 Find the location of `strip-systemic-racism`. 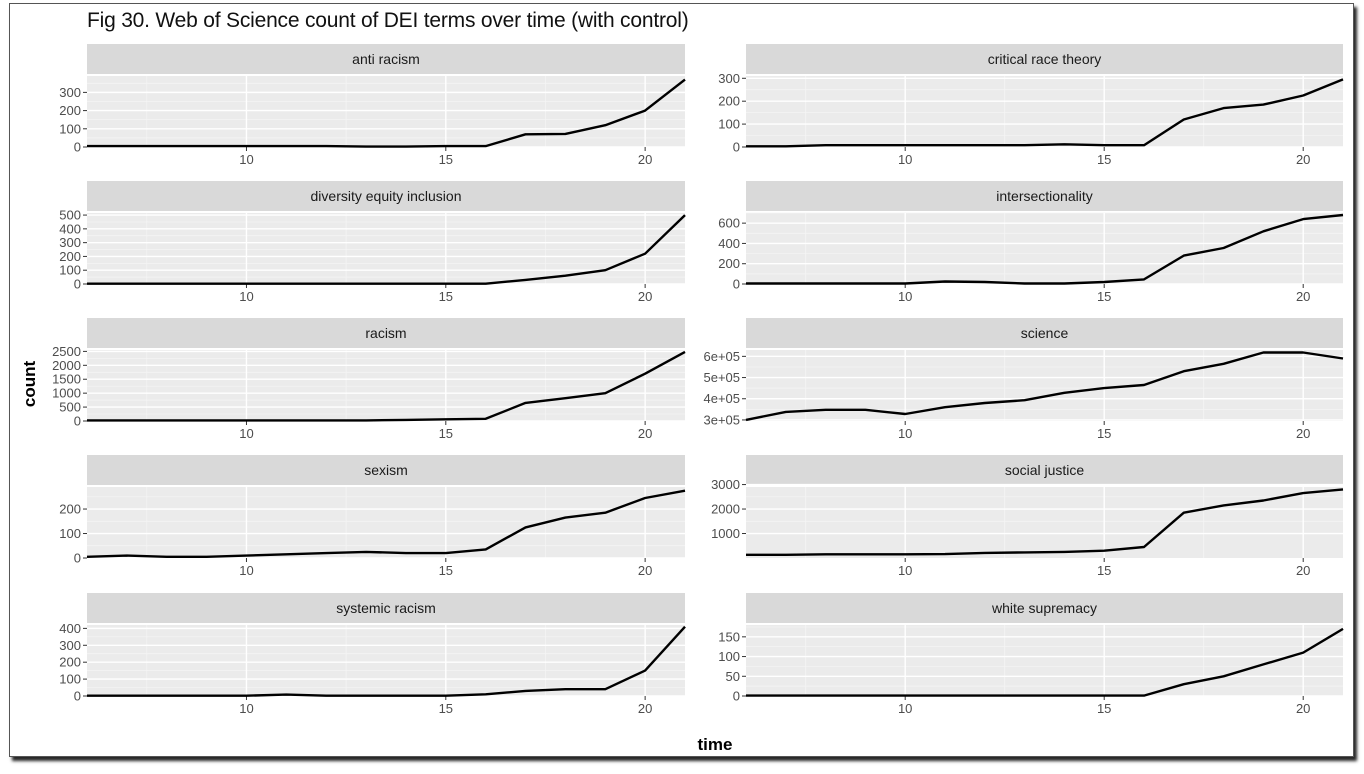

strip-systemic-racism is located at coordinates (386, 608).